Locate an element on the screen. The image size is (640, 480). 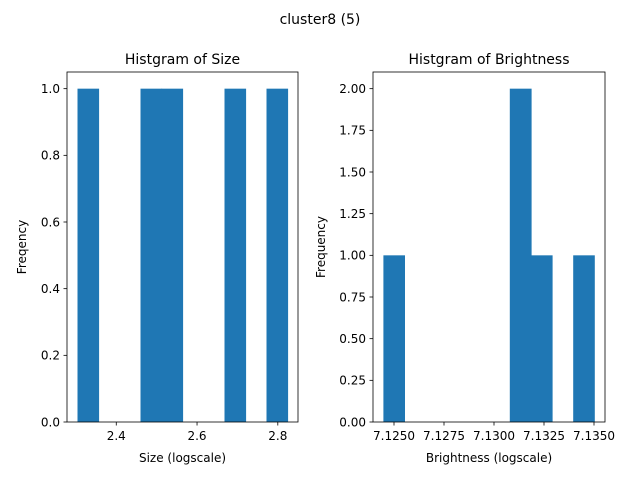
brightness-histogram-x-ticks: 7.1250 7.1275 7.1300 7.1325 7.1350 is located at coordinates (494, 432).